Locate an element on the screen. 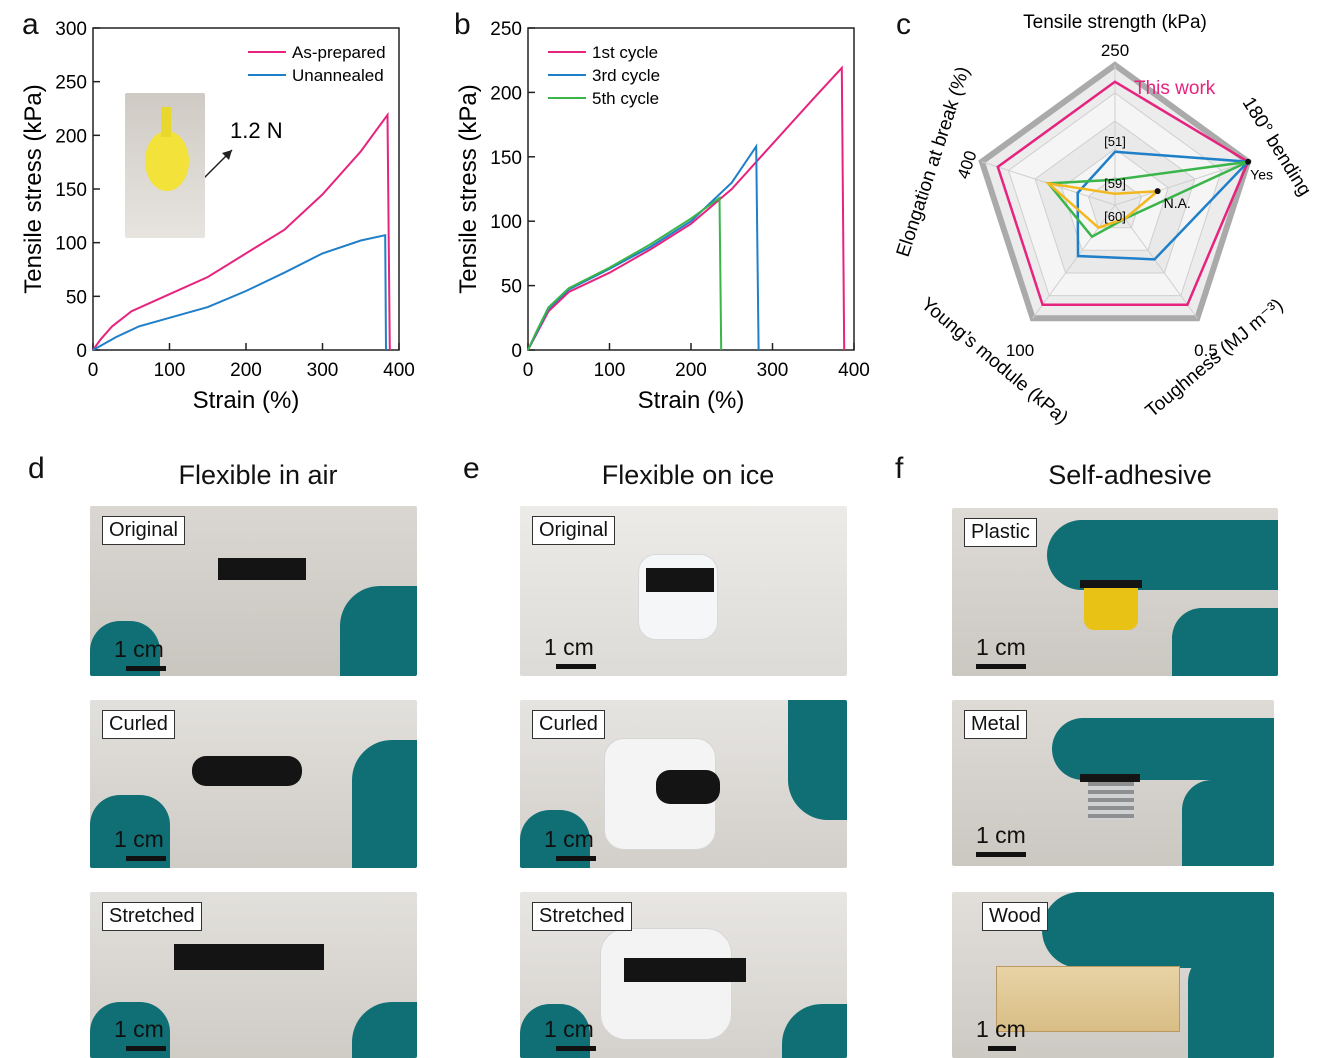 This screenshot has height=1058, width=1320. photo-air-stretched: Stretched 1 cm is located at coordinates (253, 975).